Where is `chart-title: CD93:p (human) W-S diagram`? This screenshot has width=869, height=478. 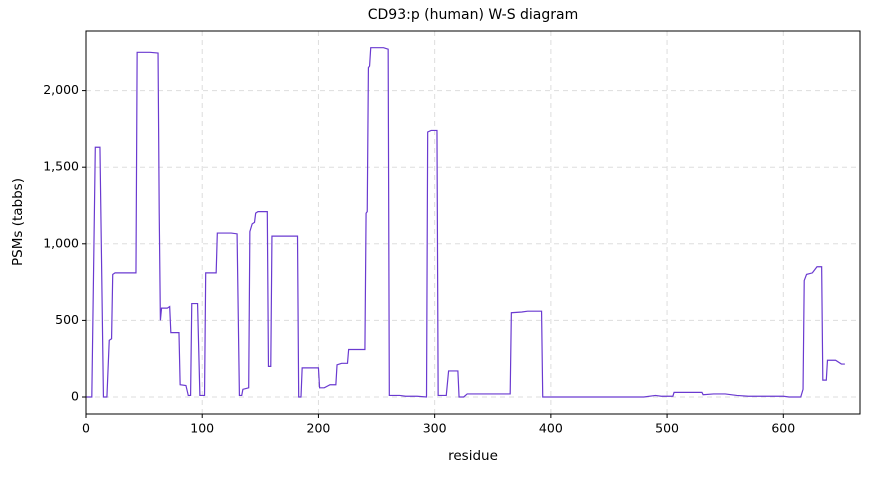
chart-title: CD93:p (human) W-S diagram is located at coordinates (473, 15).